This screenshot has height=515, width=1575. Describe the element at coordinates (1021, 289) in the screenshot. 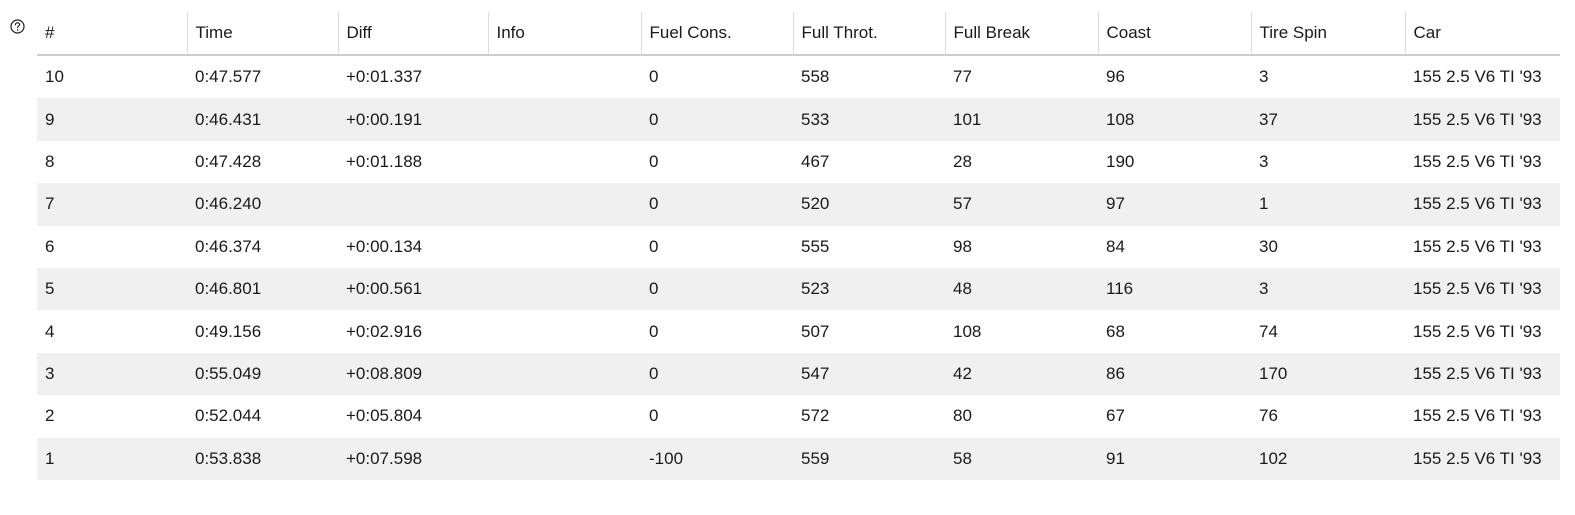

I see `full-break-cell: 48` at that location.